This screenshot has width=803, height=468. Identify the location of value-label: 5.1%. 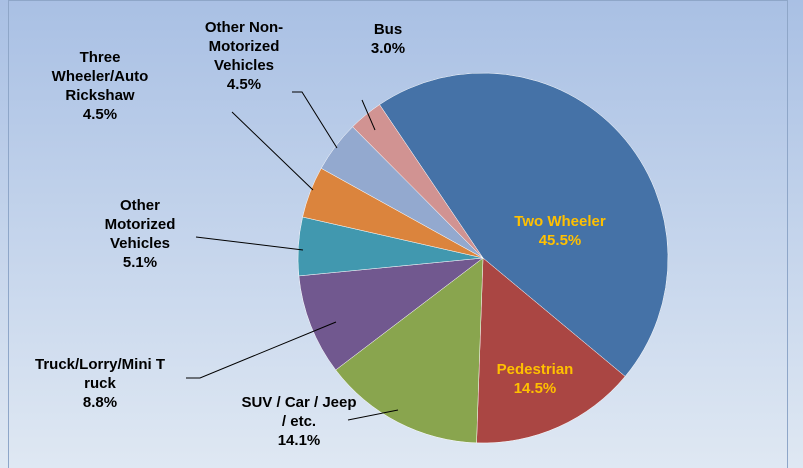
(140, 262).